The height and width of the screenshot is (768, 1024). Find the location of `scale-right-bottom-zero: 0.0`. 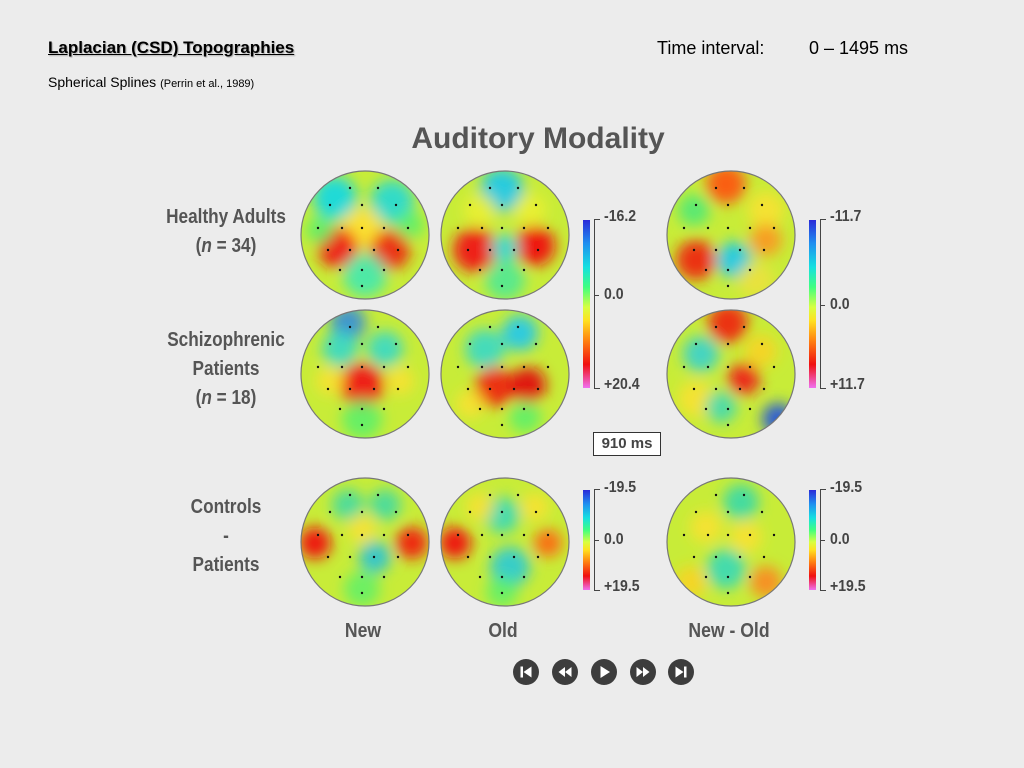

scale-right-bottom-zero: 0.0 is located at coordinates (840, 539).